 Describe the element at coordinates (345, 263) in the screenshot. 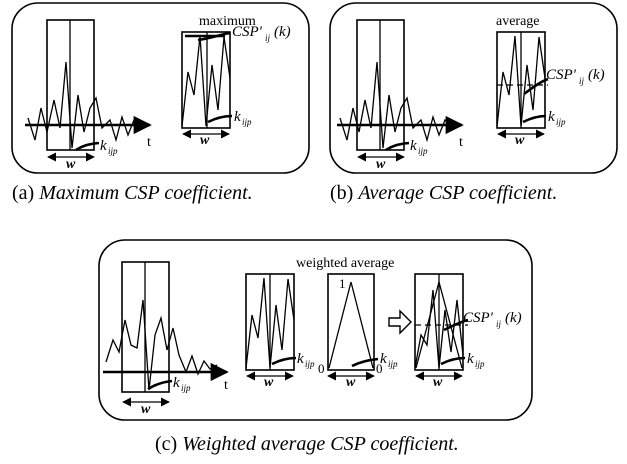

I see `method-label: weighted average` at that location.